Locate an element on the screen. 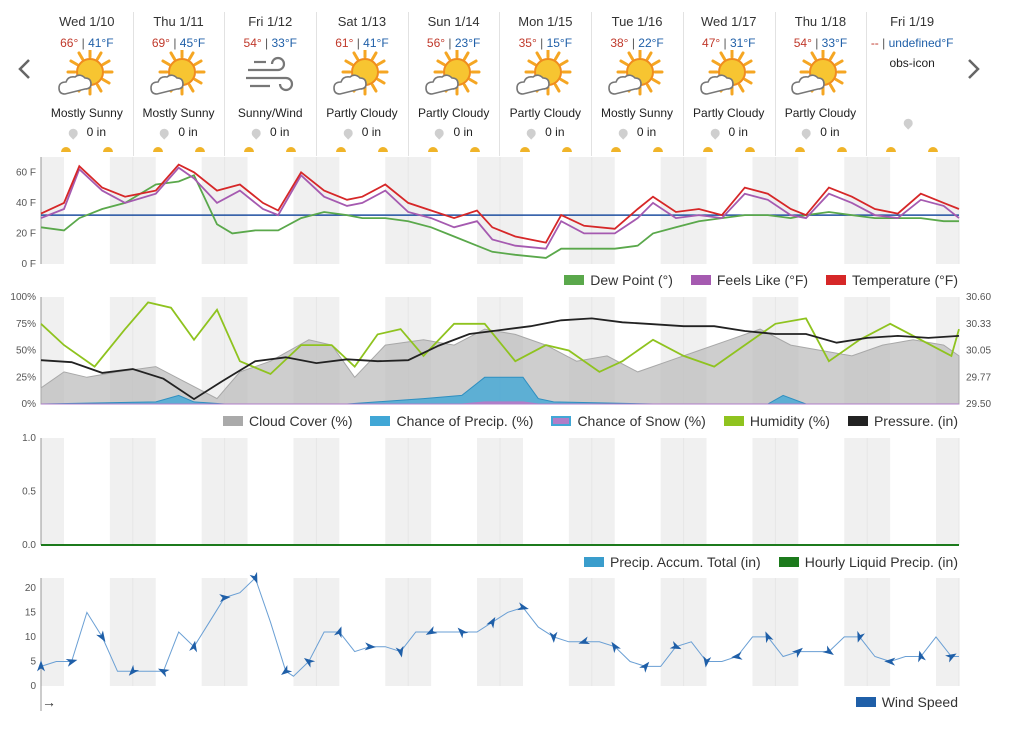 The width and height of the screenshot is (1024, 732). day-temps: 54° | 33°F is located at coordinates (270, 43).